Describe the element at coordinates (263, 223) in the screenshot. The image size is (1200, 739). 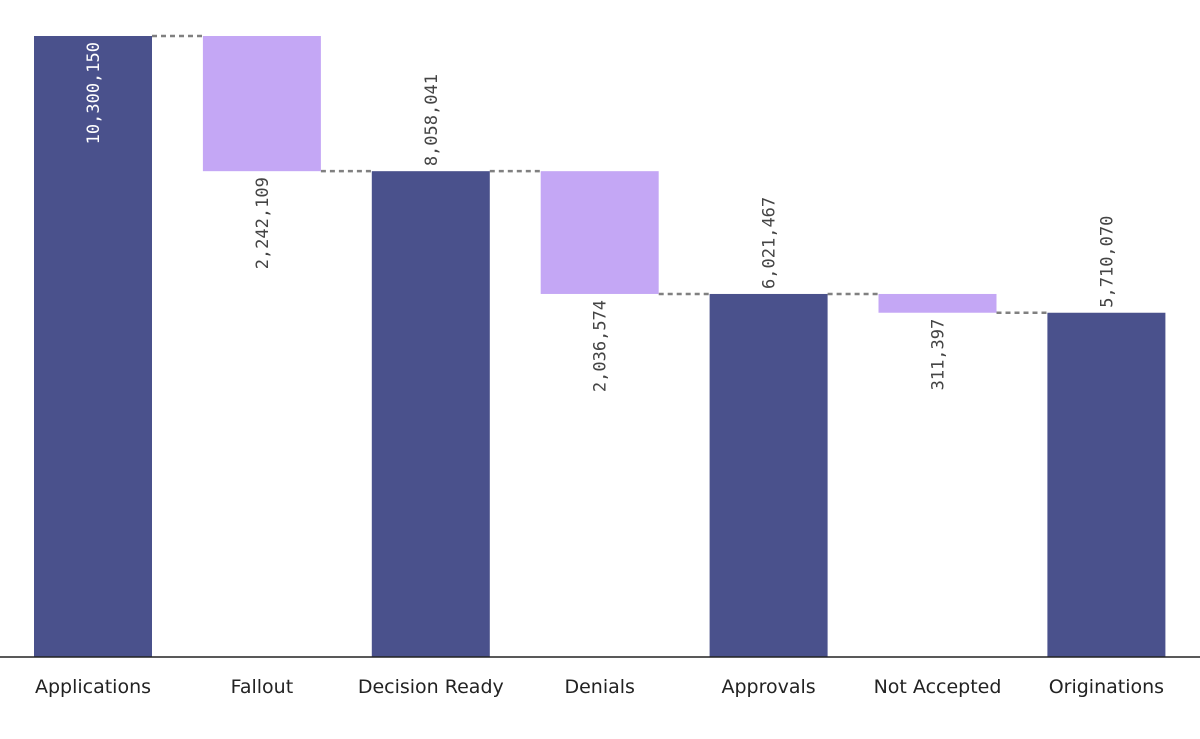
I see `value-label-fallout: 2,242,109` at that location.